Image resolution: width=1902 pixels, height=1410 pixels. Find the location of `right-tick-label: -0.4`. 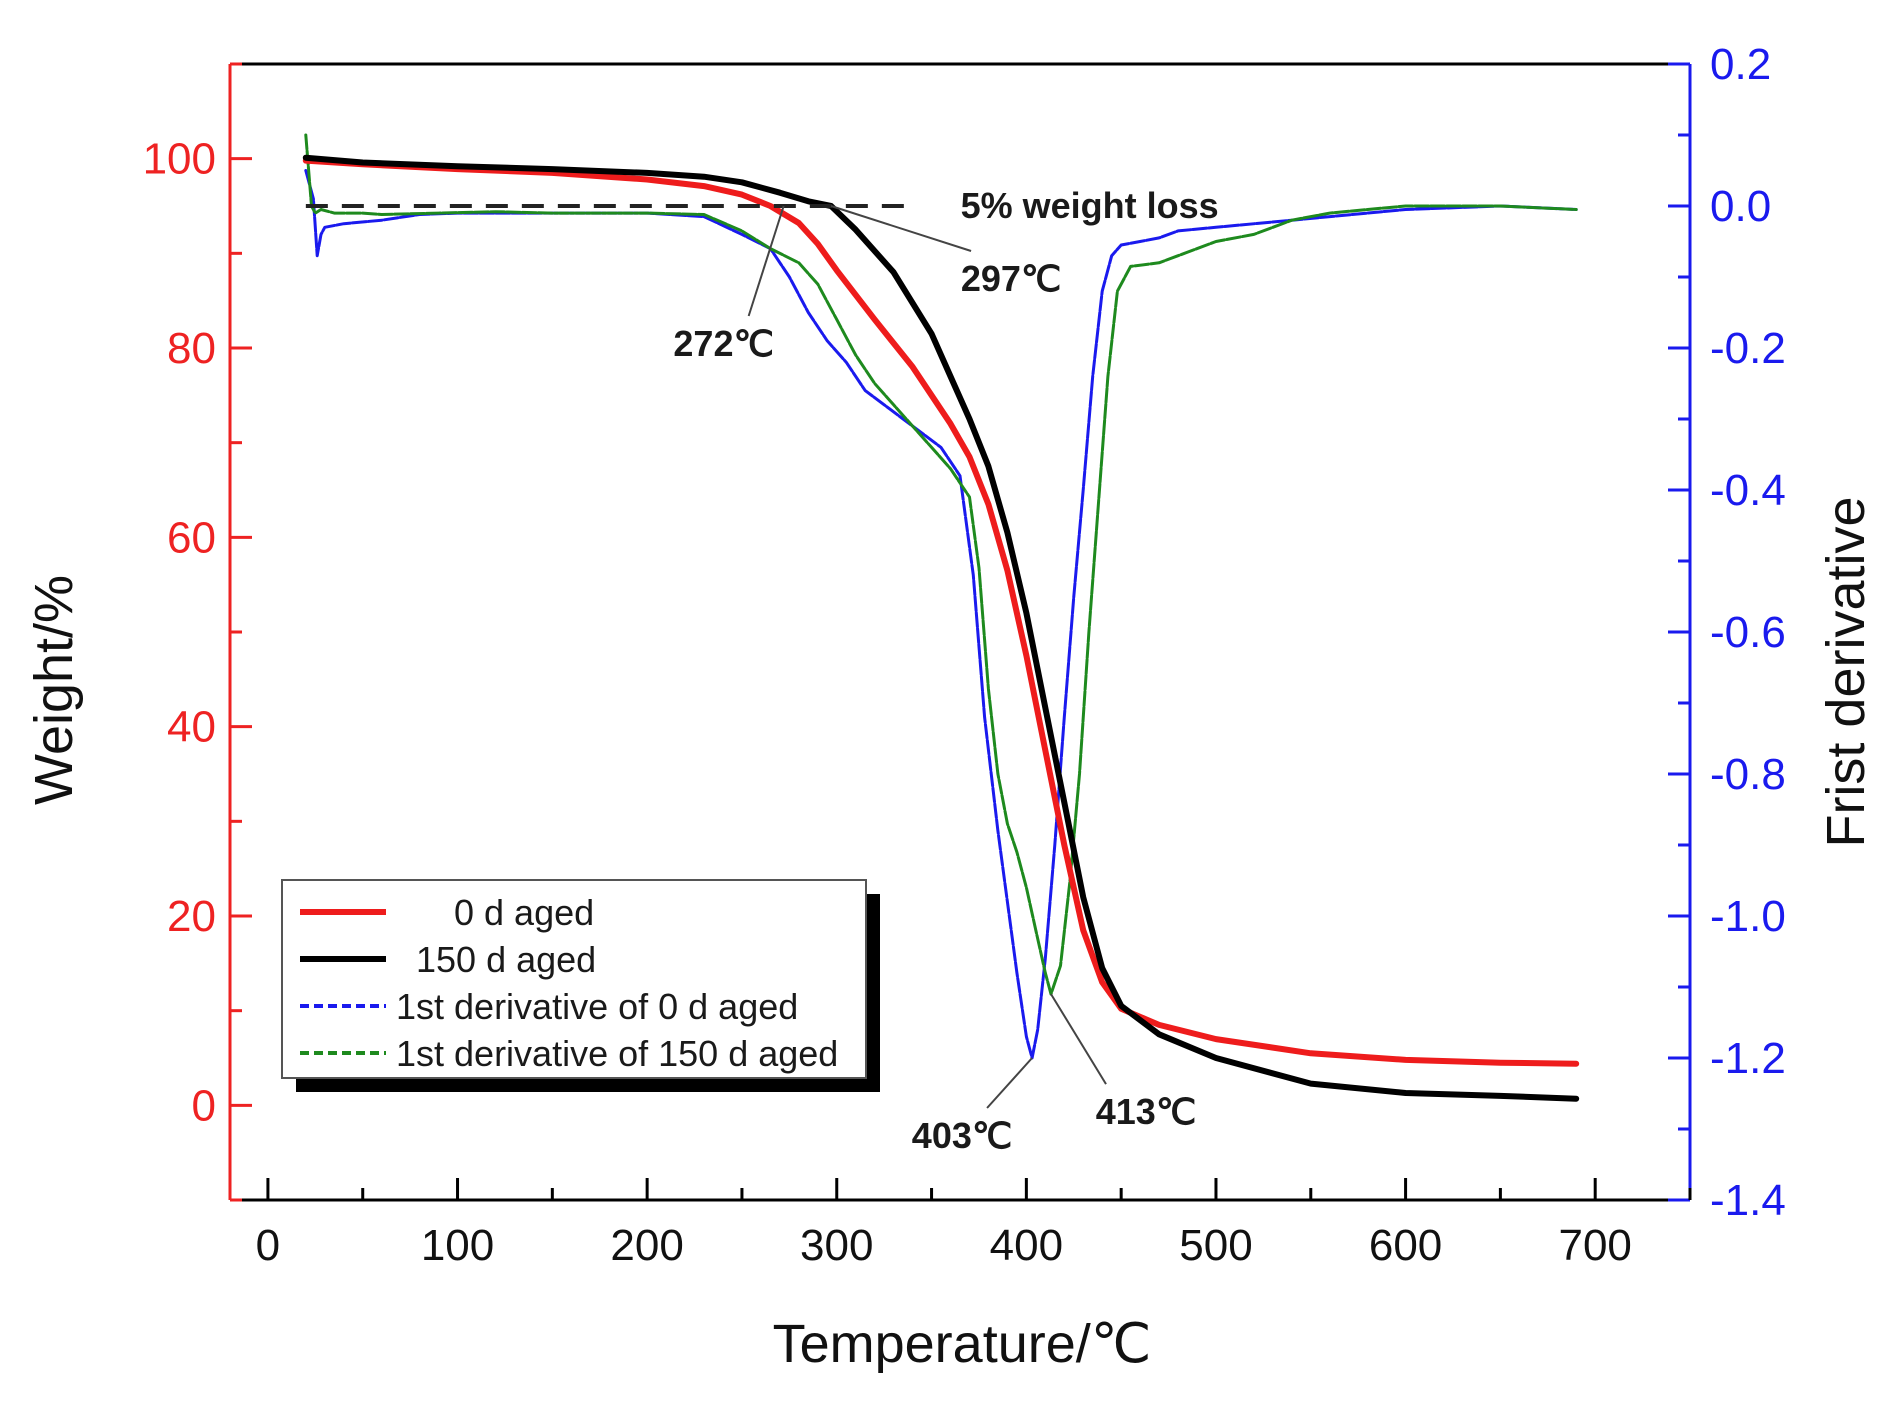

right-tick-label: -0.4 is located at coordinates (1748, 490).